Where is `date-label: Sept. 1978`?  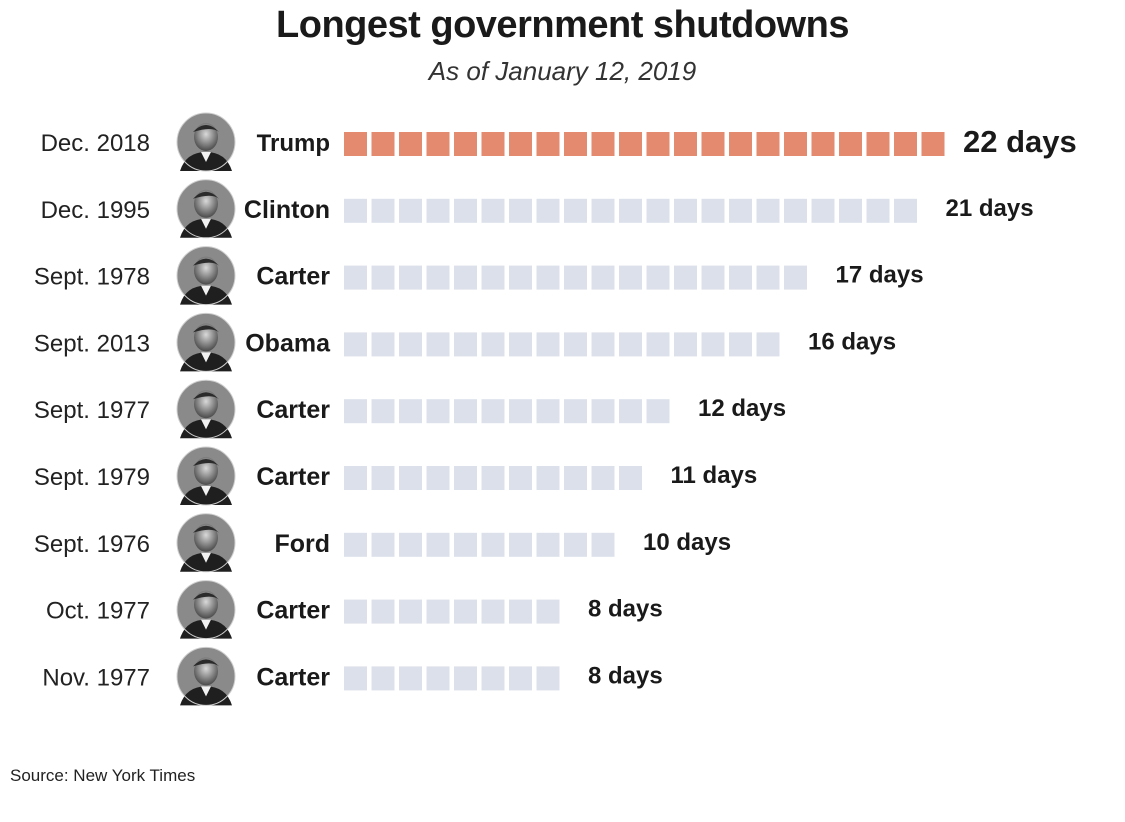 date-label: Sept. 1978 is located at coordinates (92, 277).